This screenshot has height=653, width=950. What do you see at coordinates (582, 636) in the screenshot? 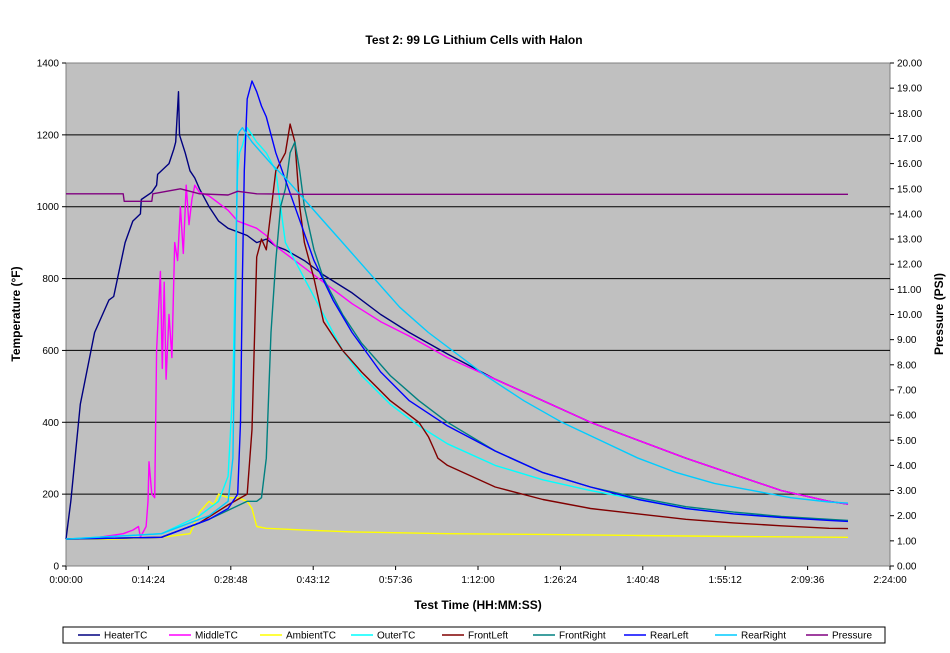
I see `legend-label-frontright: FrontRight` at bounding box center [582, 636].